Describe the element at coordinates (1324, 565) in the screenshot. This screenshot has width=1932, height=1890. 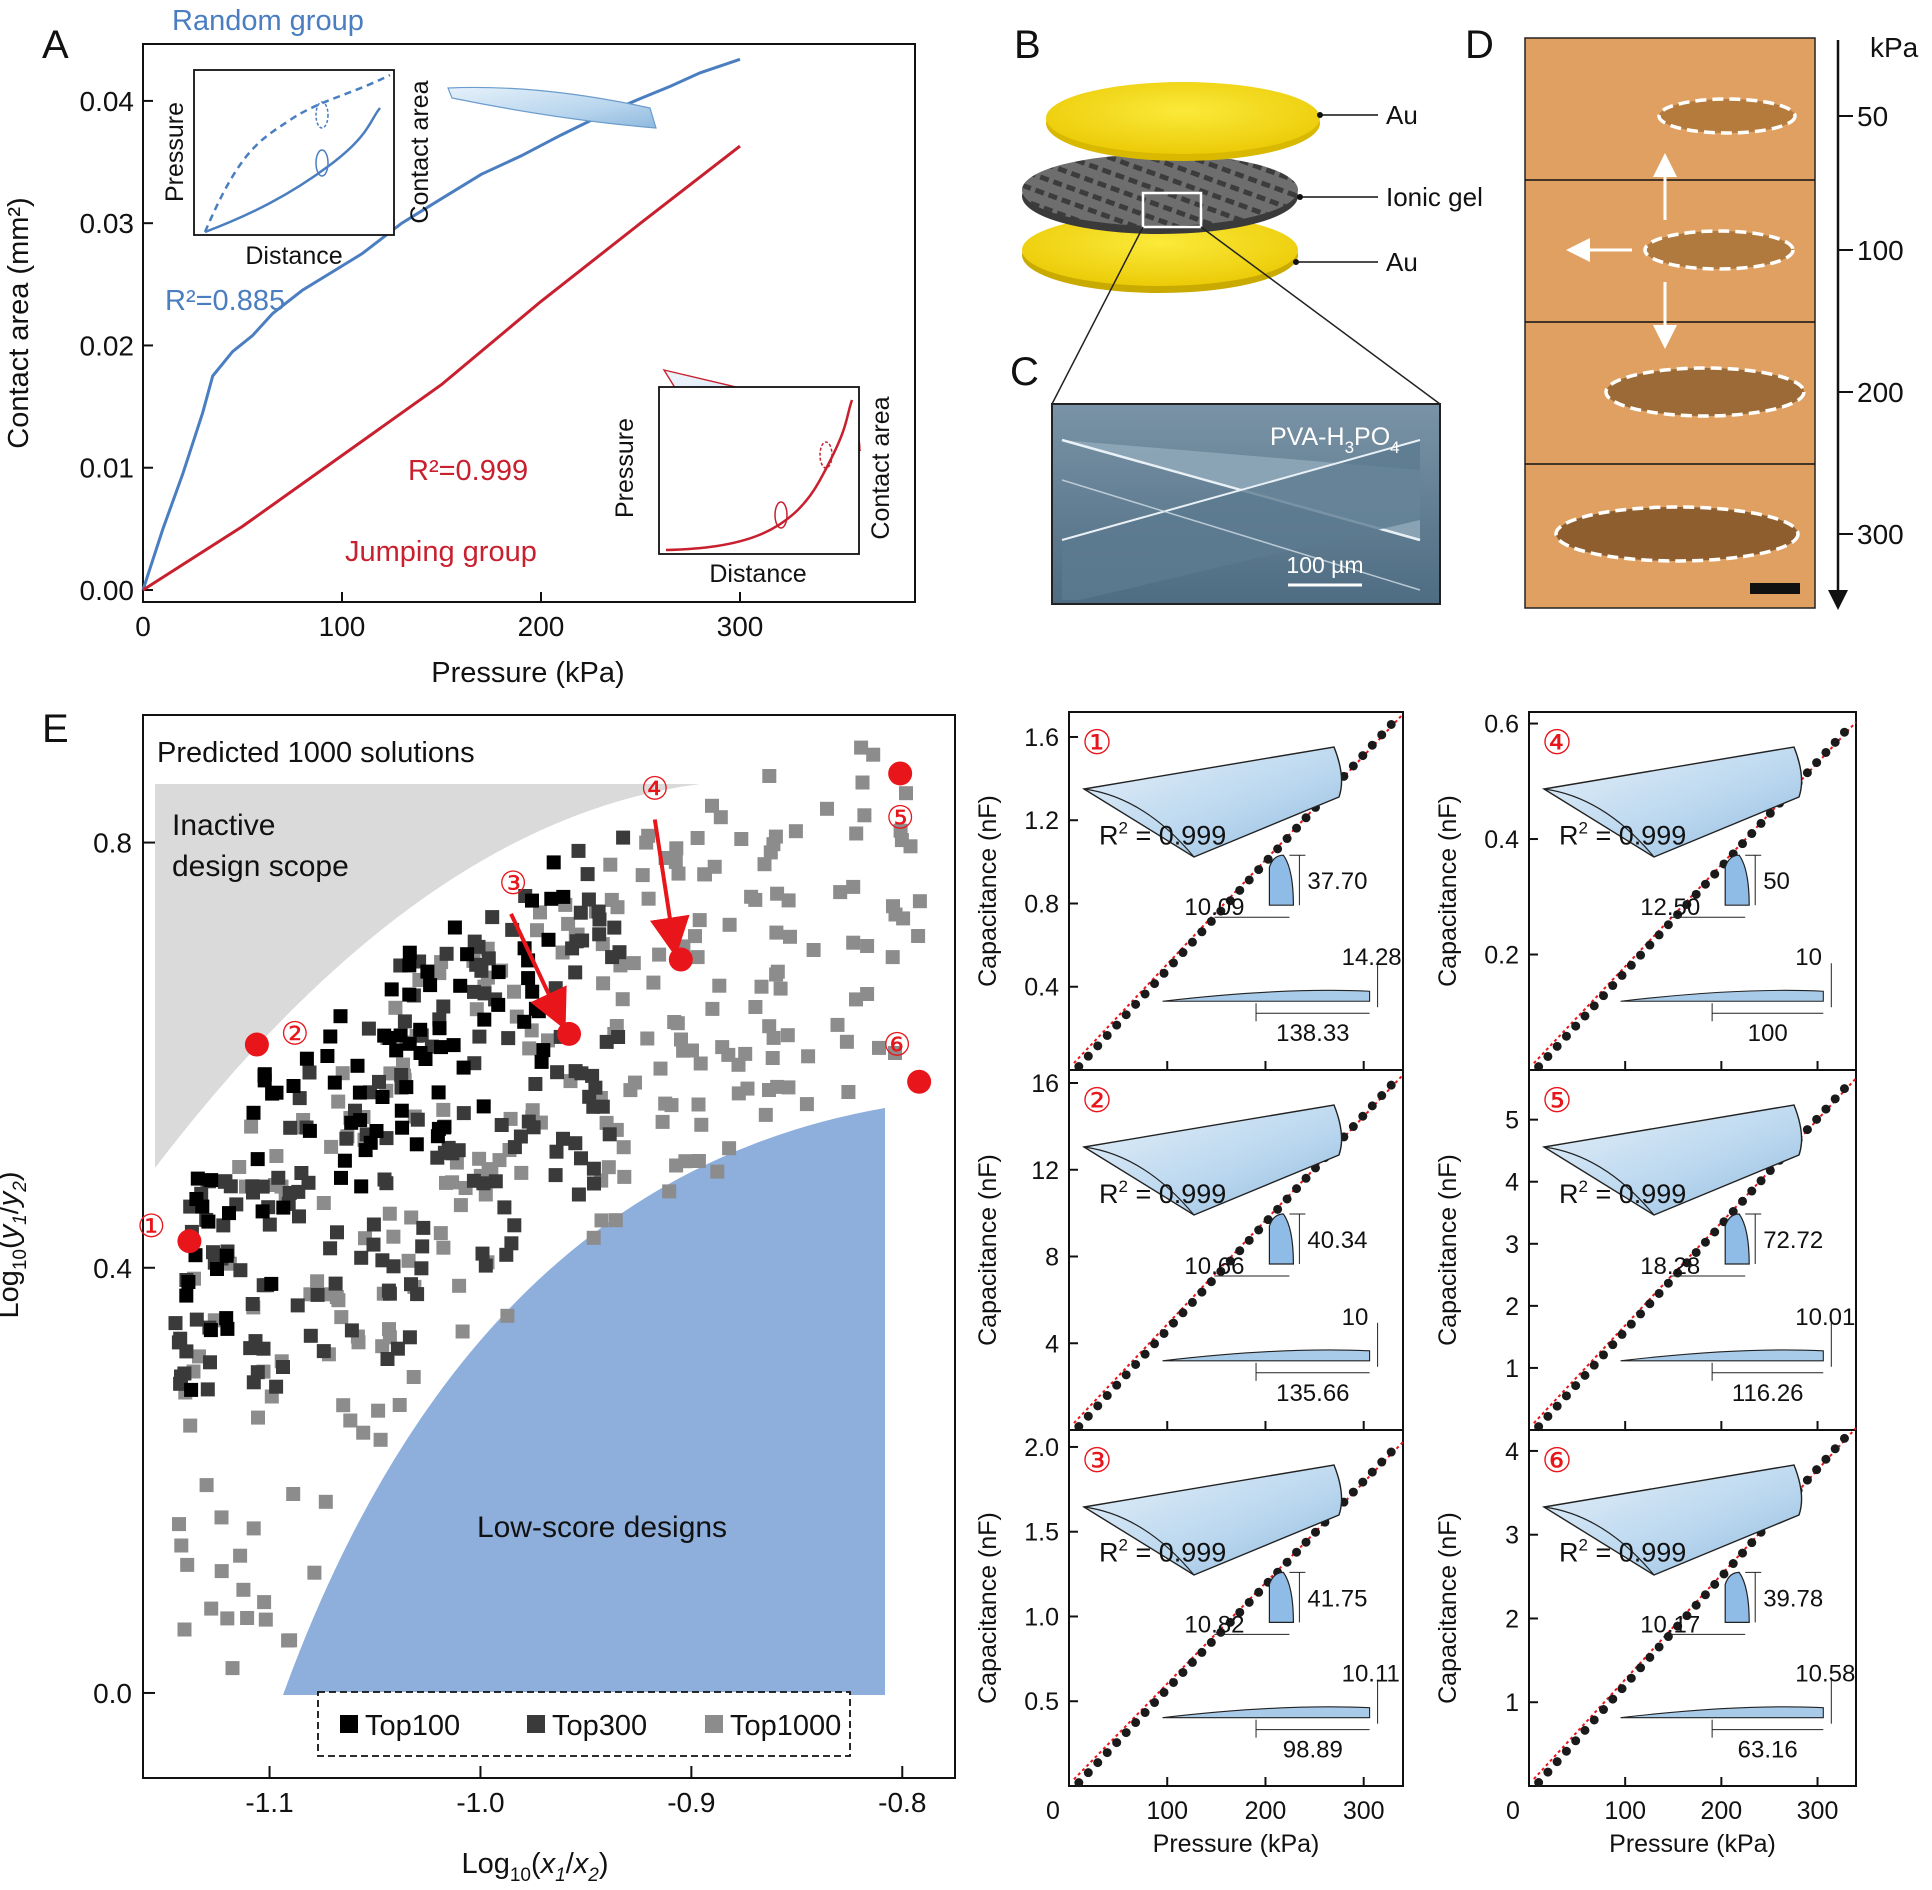
I see `sem-scale-bar-label: 100 µm` at that location.